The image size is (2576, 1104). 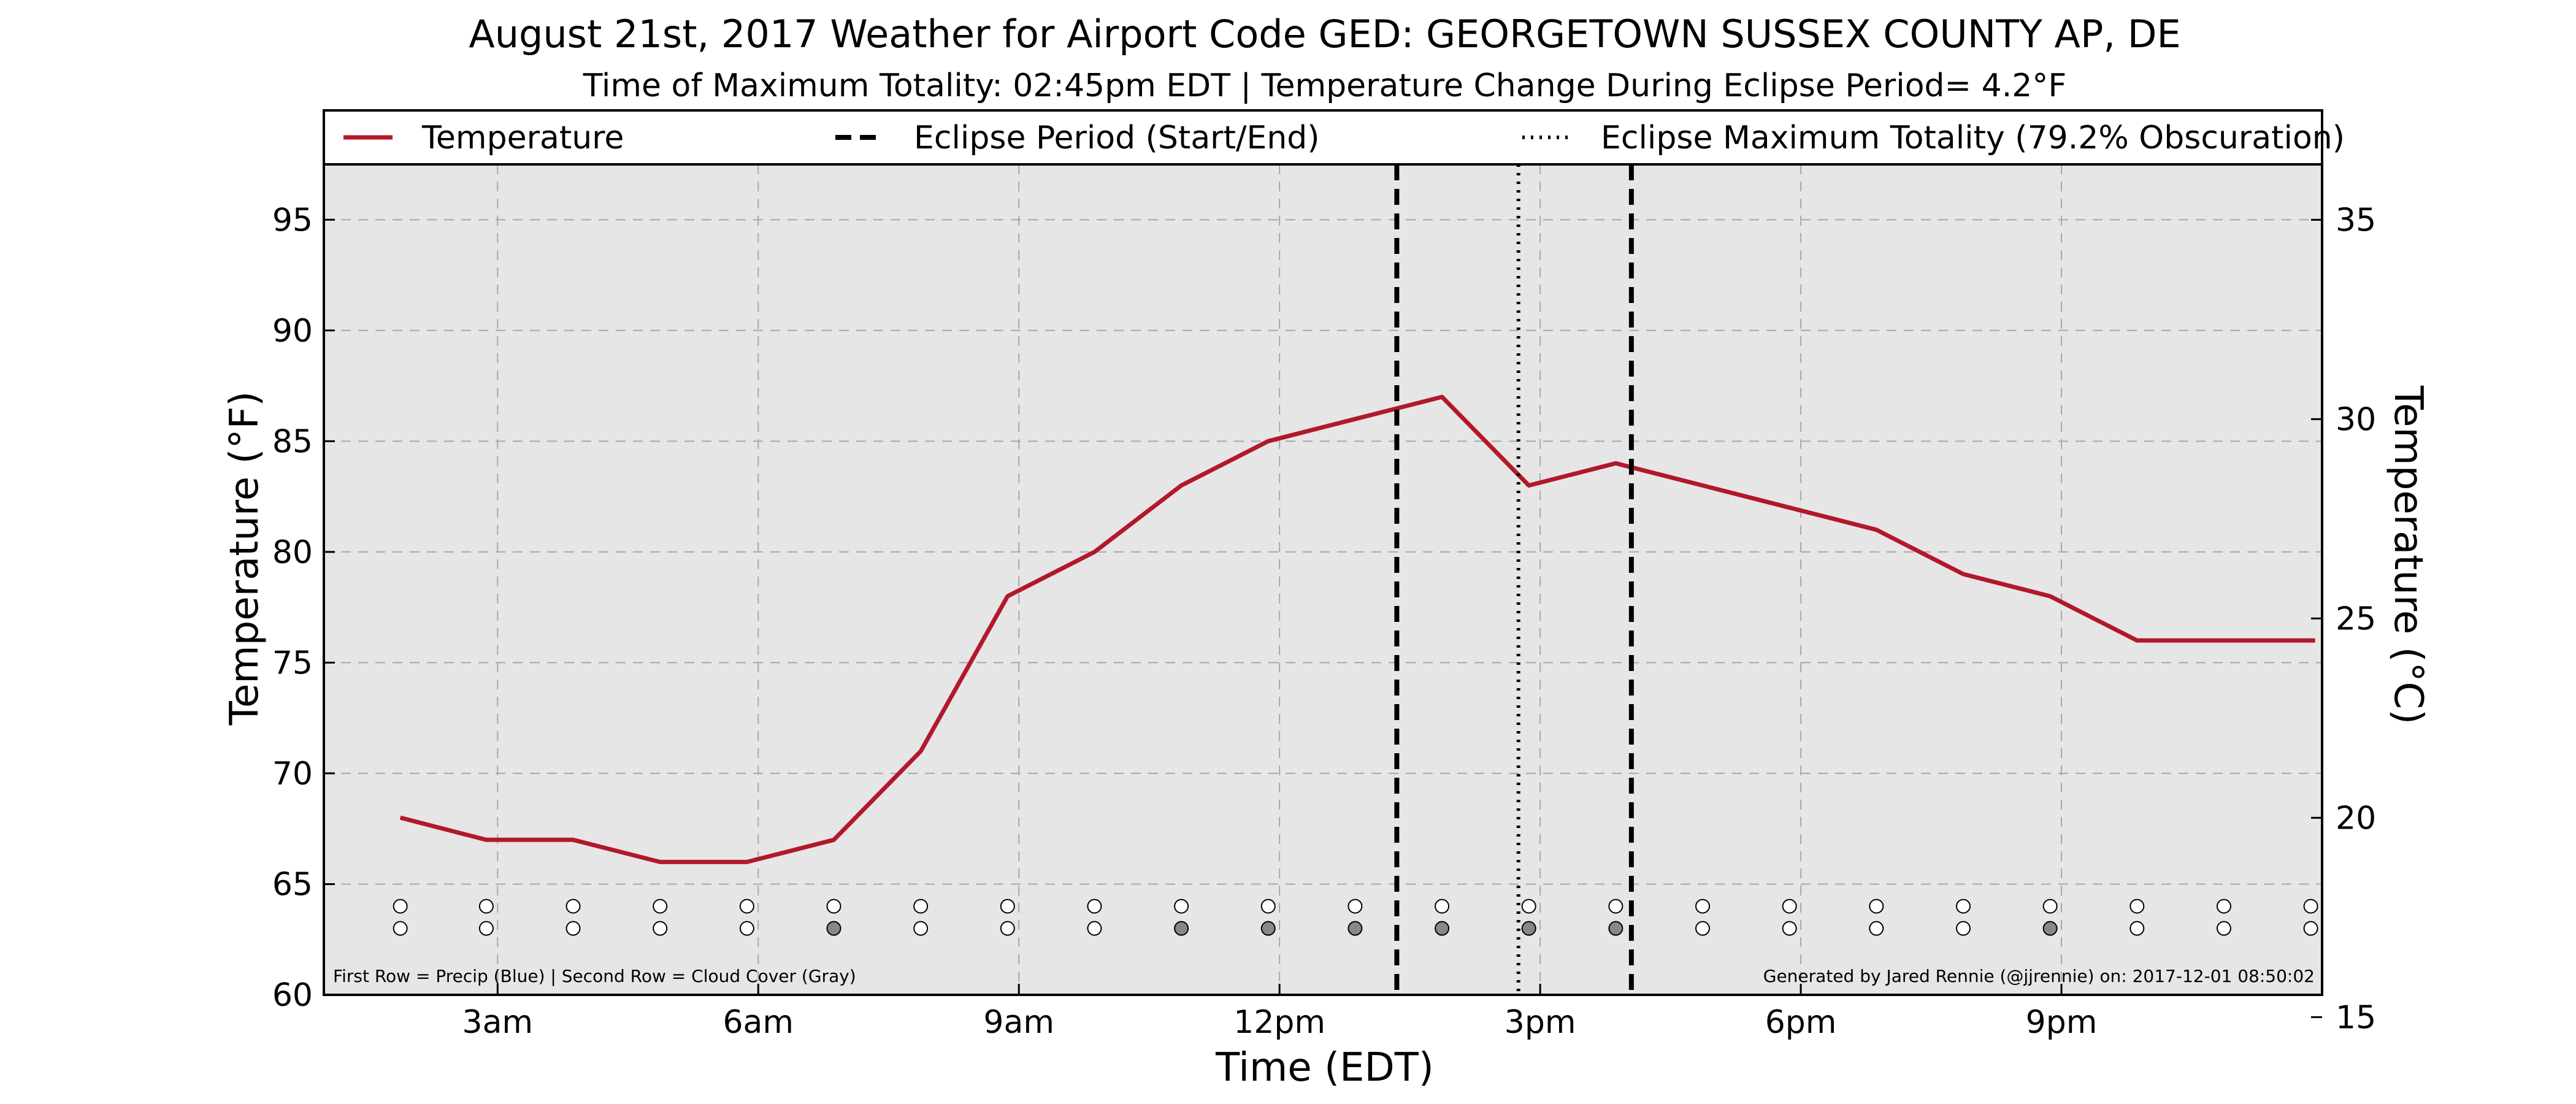 I want to click on x-tick-label: 9pm, so click(x=2062, y=1022).